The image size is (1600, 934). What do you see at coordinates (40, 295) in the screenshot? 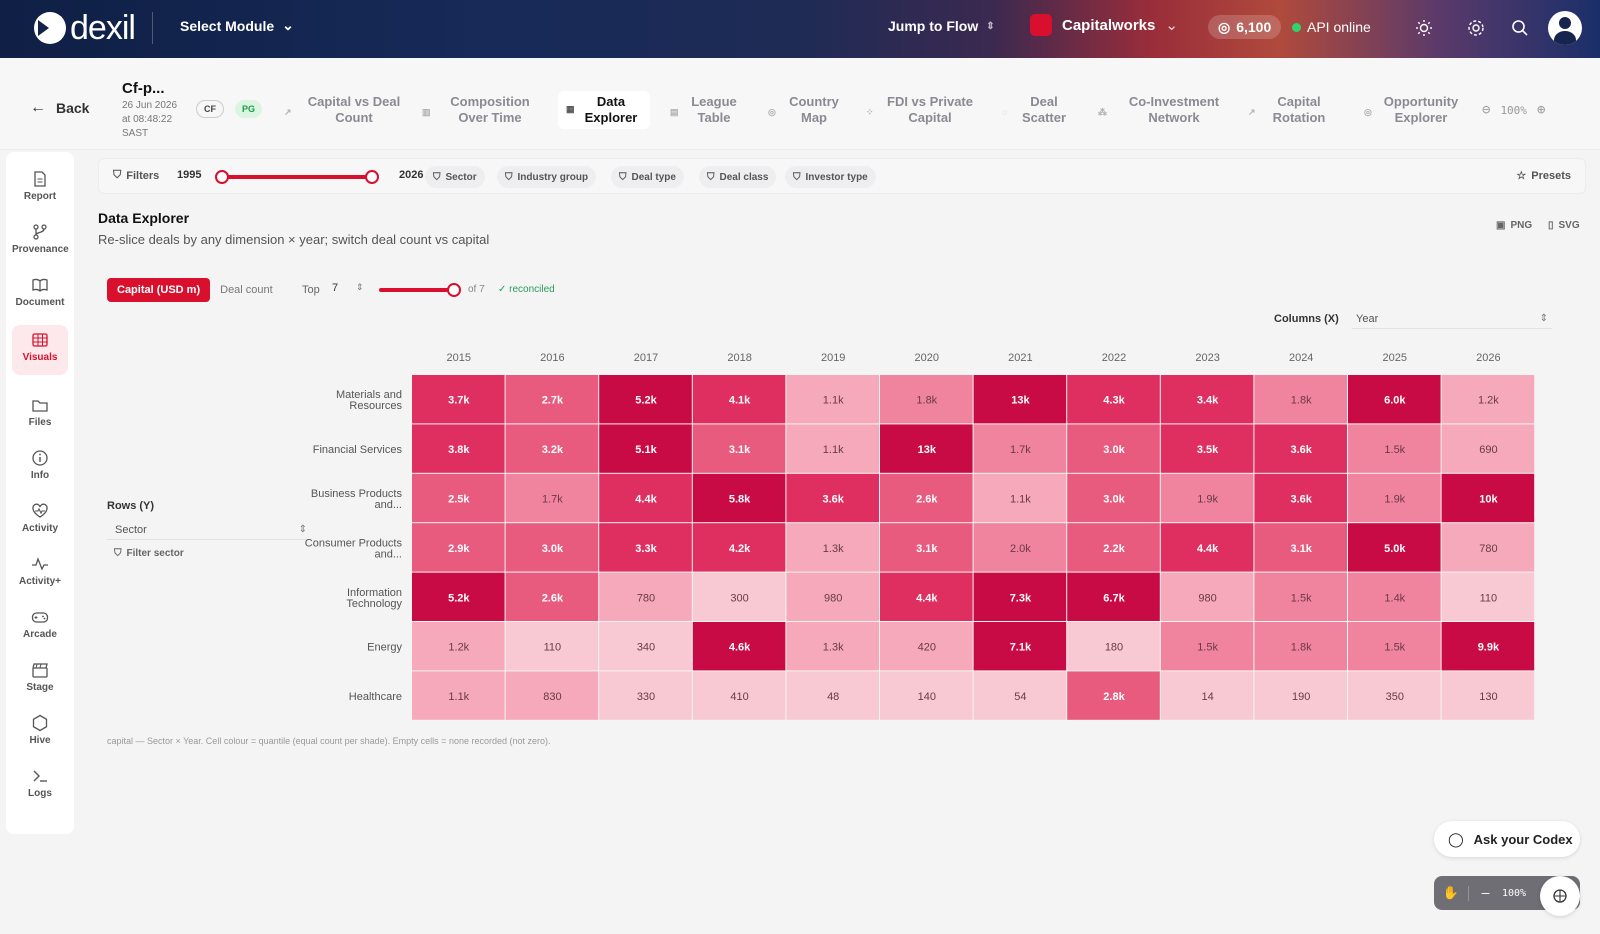
I see `rail-item-document: Document` at bounding box center [40, 295].